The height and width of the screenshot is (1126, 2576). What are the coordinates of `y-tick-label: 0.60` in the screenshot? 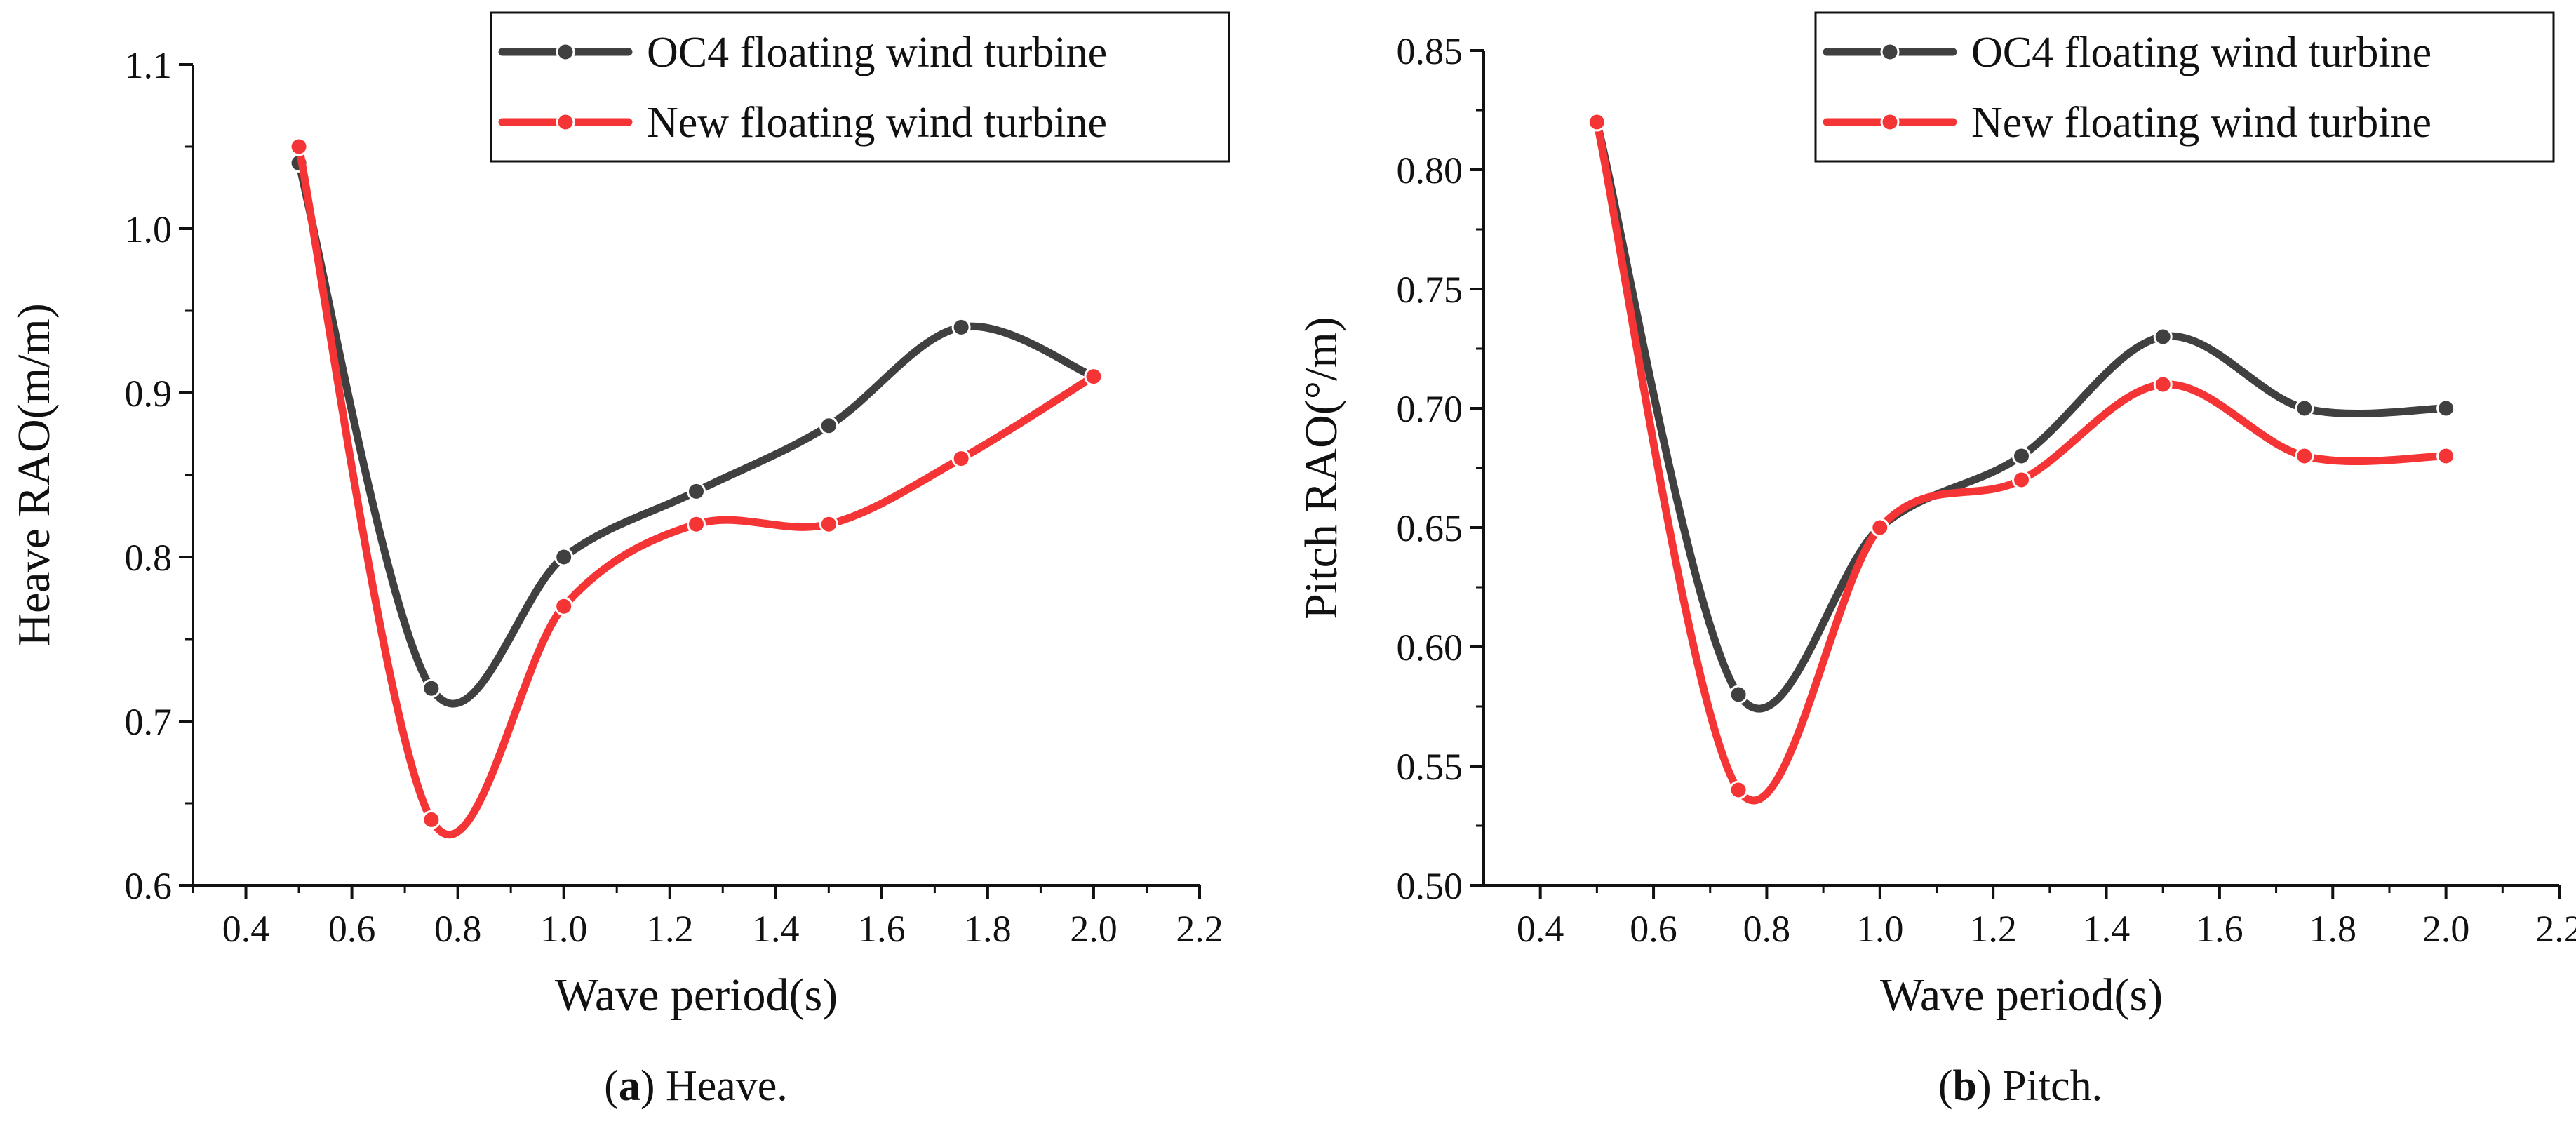 It's located at (1430, 647).